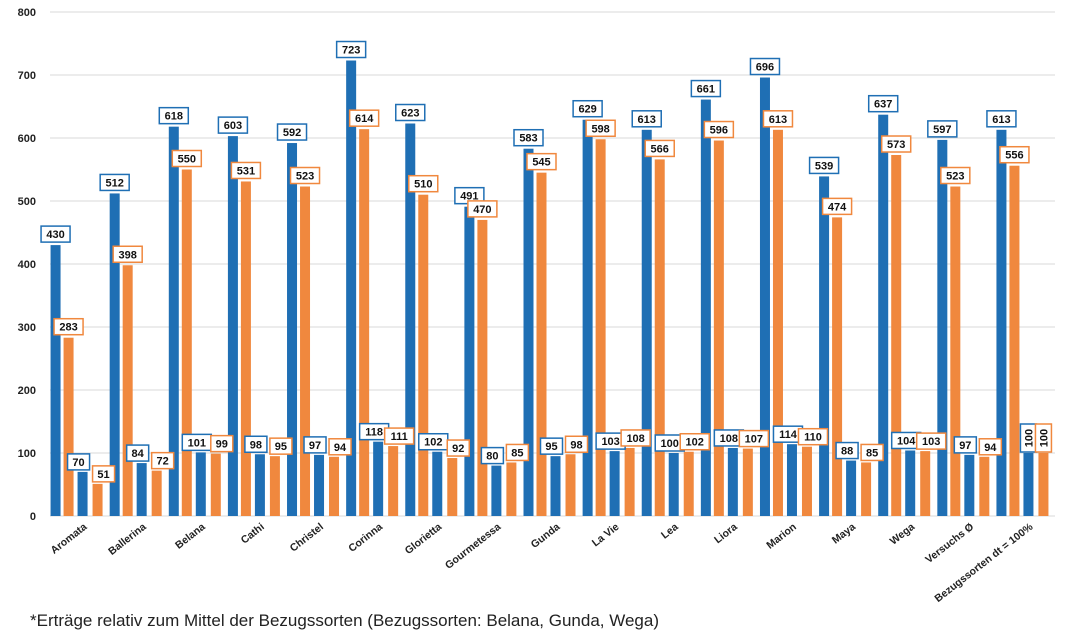 Image resolution: width=1067 pixels, height=636 pixels. I want to click on data-label: 101, so click(197, 443).